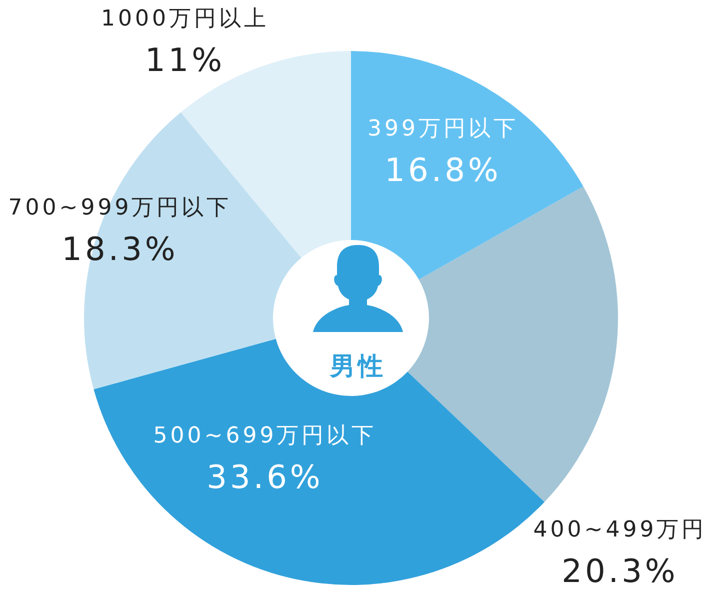 Image resolution: width=712 pixels, height=610 pixels. Describe the element at coordinates (620, 530) in the screenshot. I see `slice-label: 400~499万円` at that location.